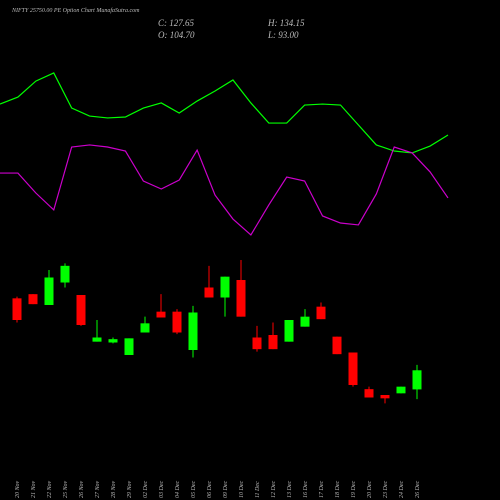  Describe the element at coordinates (286, 23) in the screenshot. I see `high-label: H: 134.15` at that location.